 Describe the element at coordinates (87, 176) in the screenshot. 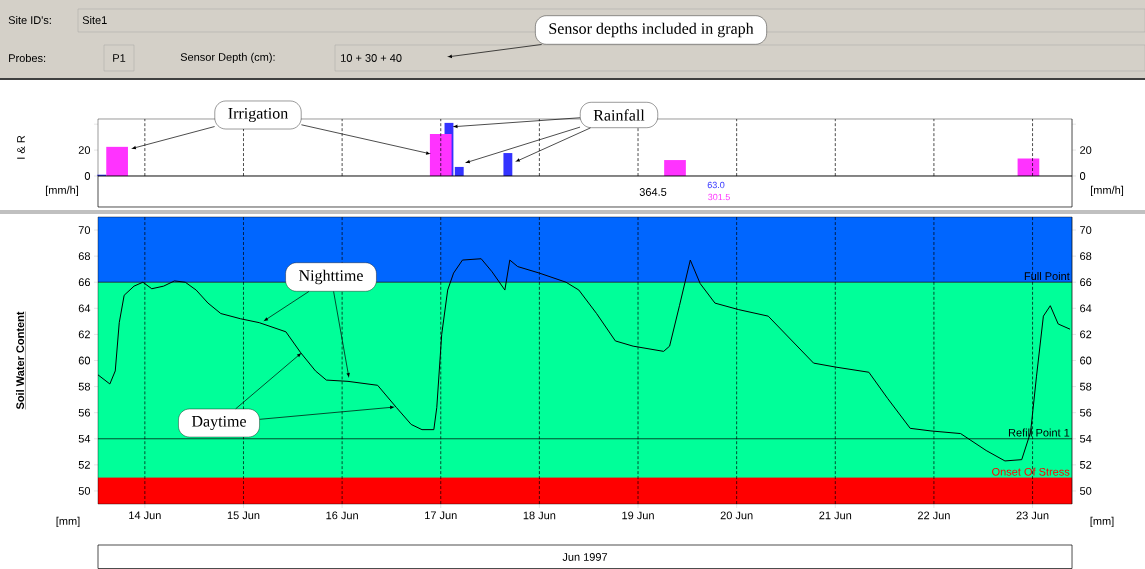

I see `y-tick-label: 0` at that location.